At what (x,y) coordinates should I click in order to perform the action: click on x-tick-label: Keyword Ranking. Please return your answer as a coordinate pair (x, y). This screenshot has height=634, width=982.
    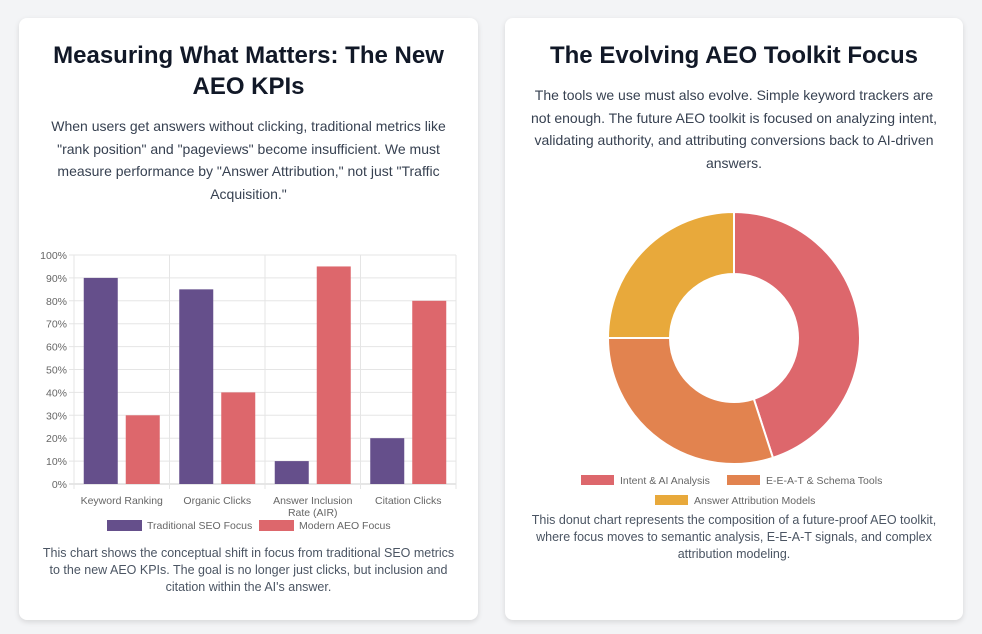
    Looking at the image, I should click on (122, 501).